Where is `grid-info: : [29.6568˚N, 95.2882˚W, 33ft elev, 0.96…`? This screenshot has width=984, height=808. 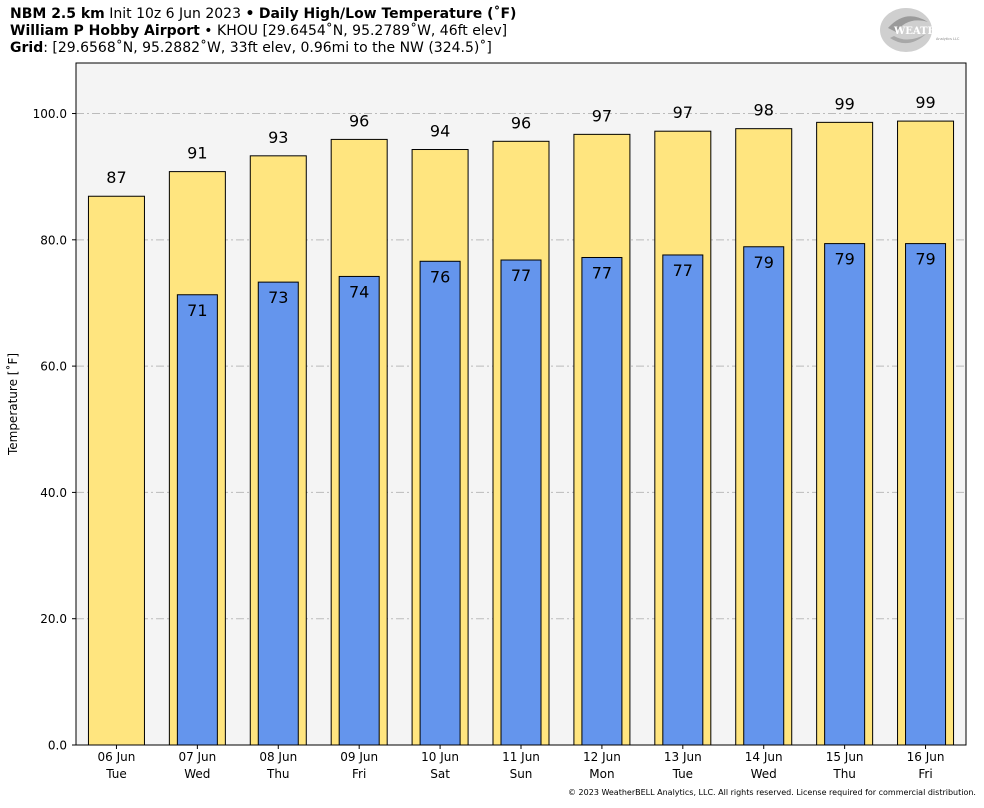 grid-info: : [29.6568˚N, 95.2882˚W, 33ft elev, 0.96… is located at coordinates (267, 48).